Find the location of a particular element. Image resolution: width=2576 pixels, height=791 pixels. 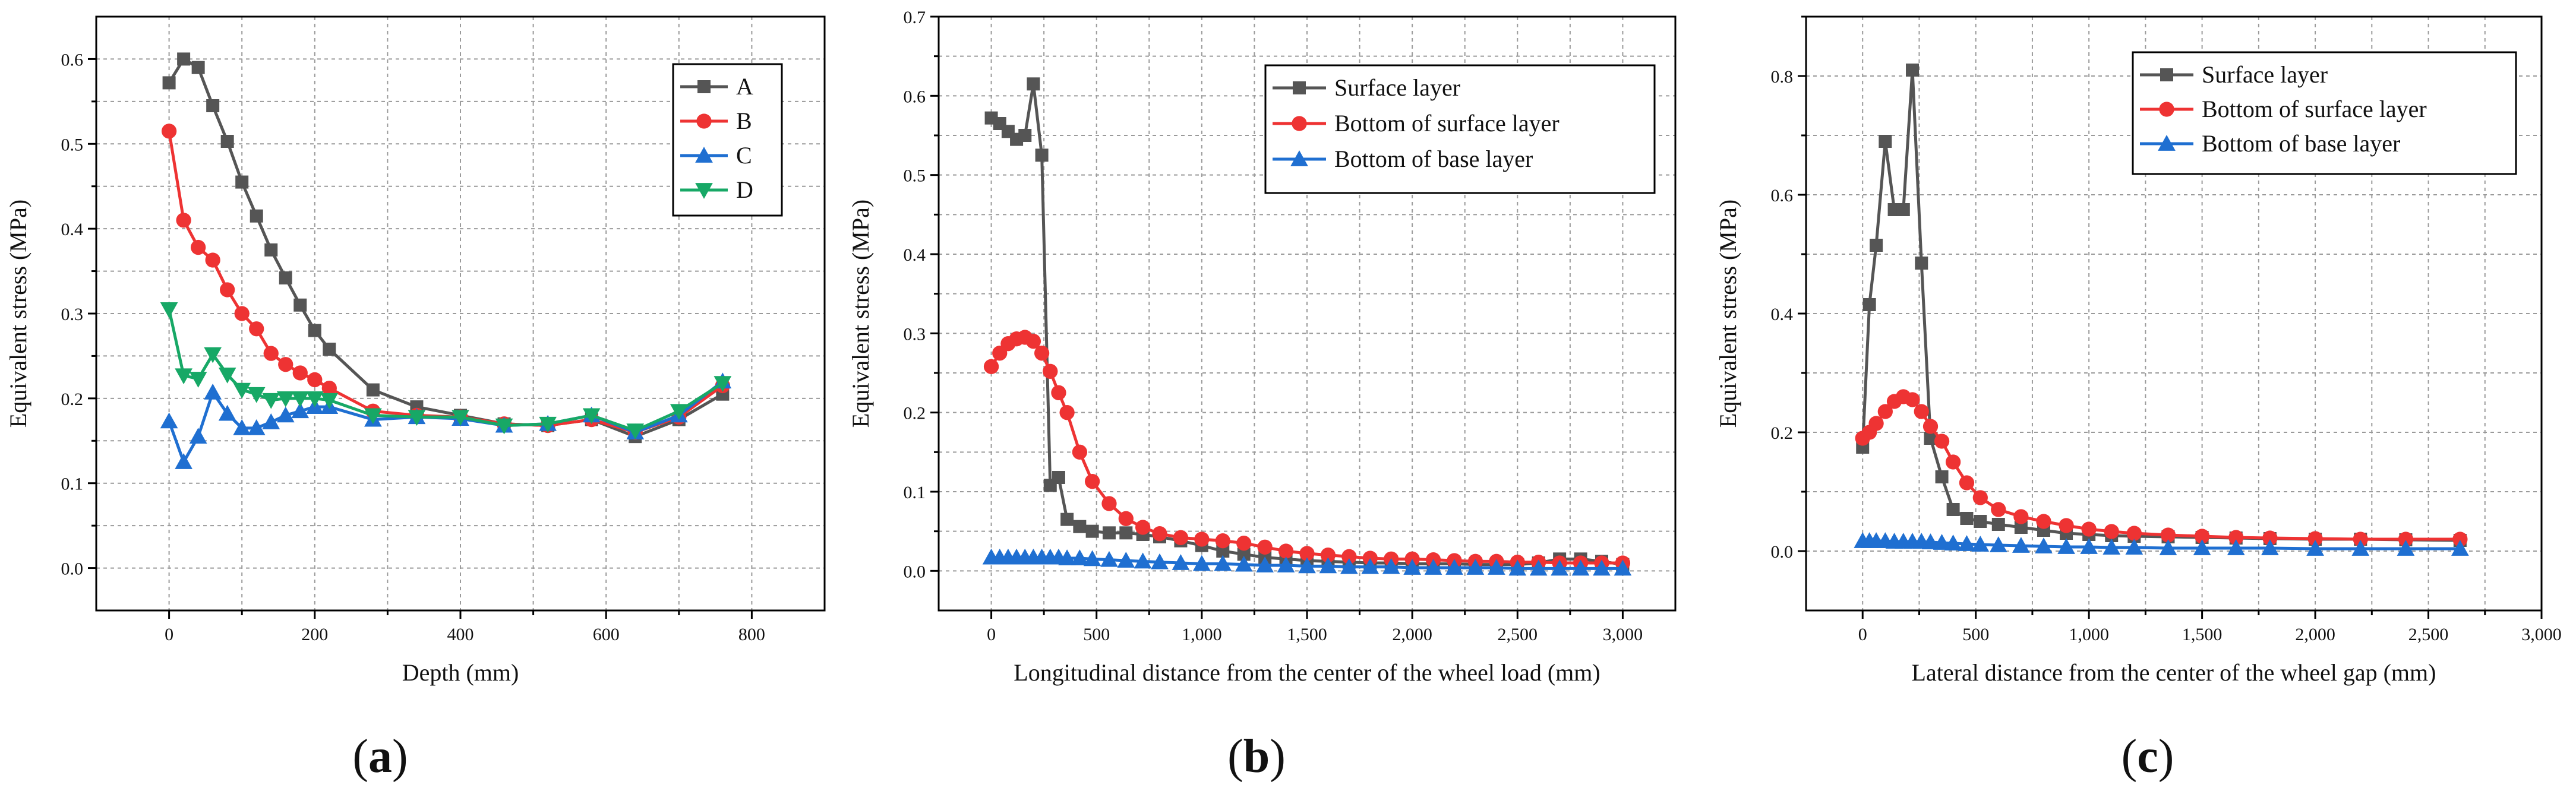

legend-label: D is located at coordinates (744, 189).